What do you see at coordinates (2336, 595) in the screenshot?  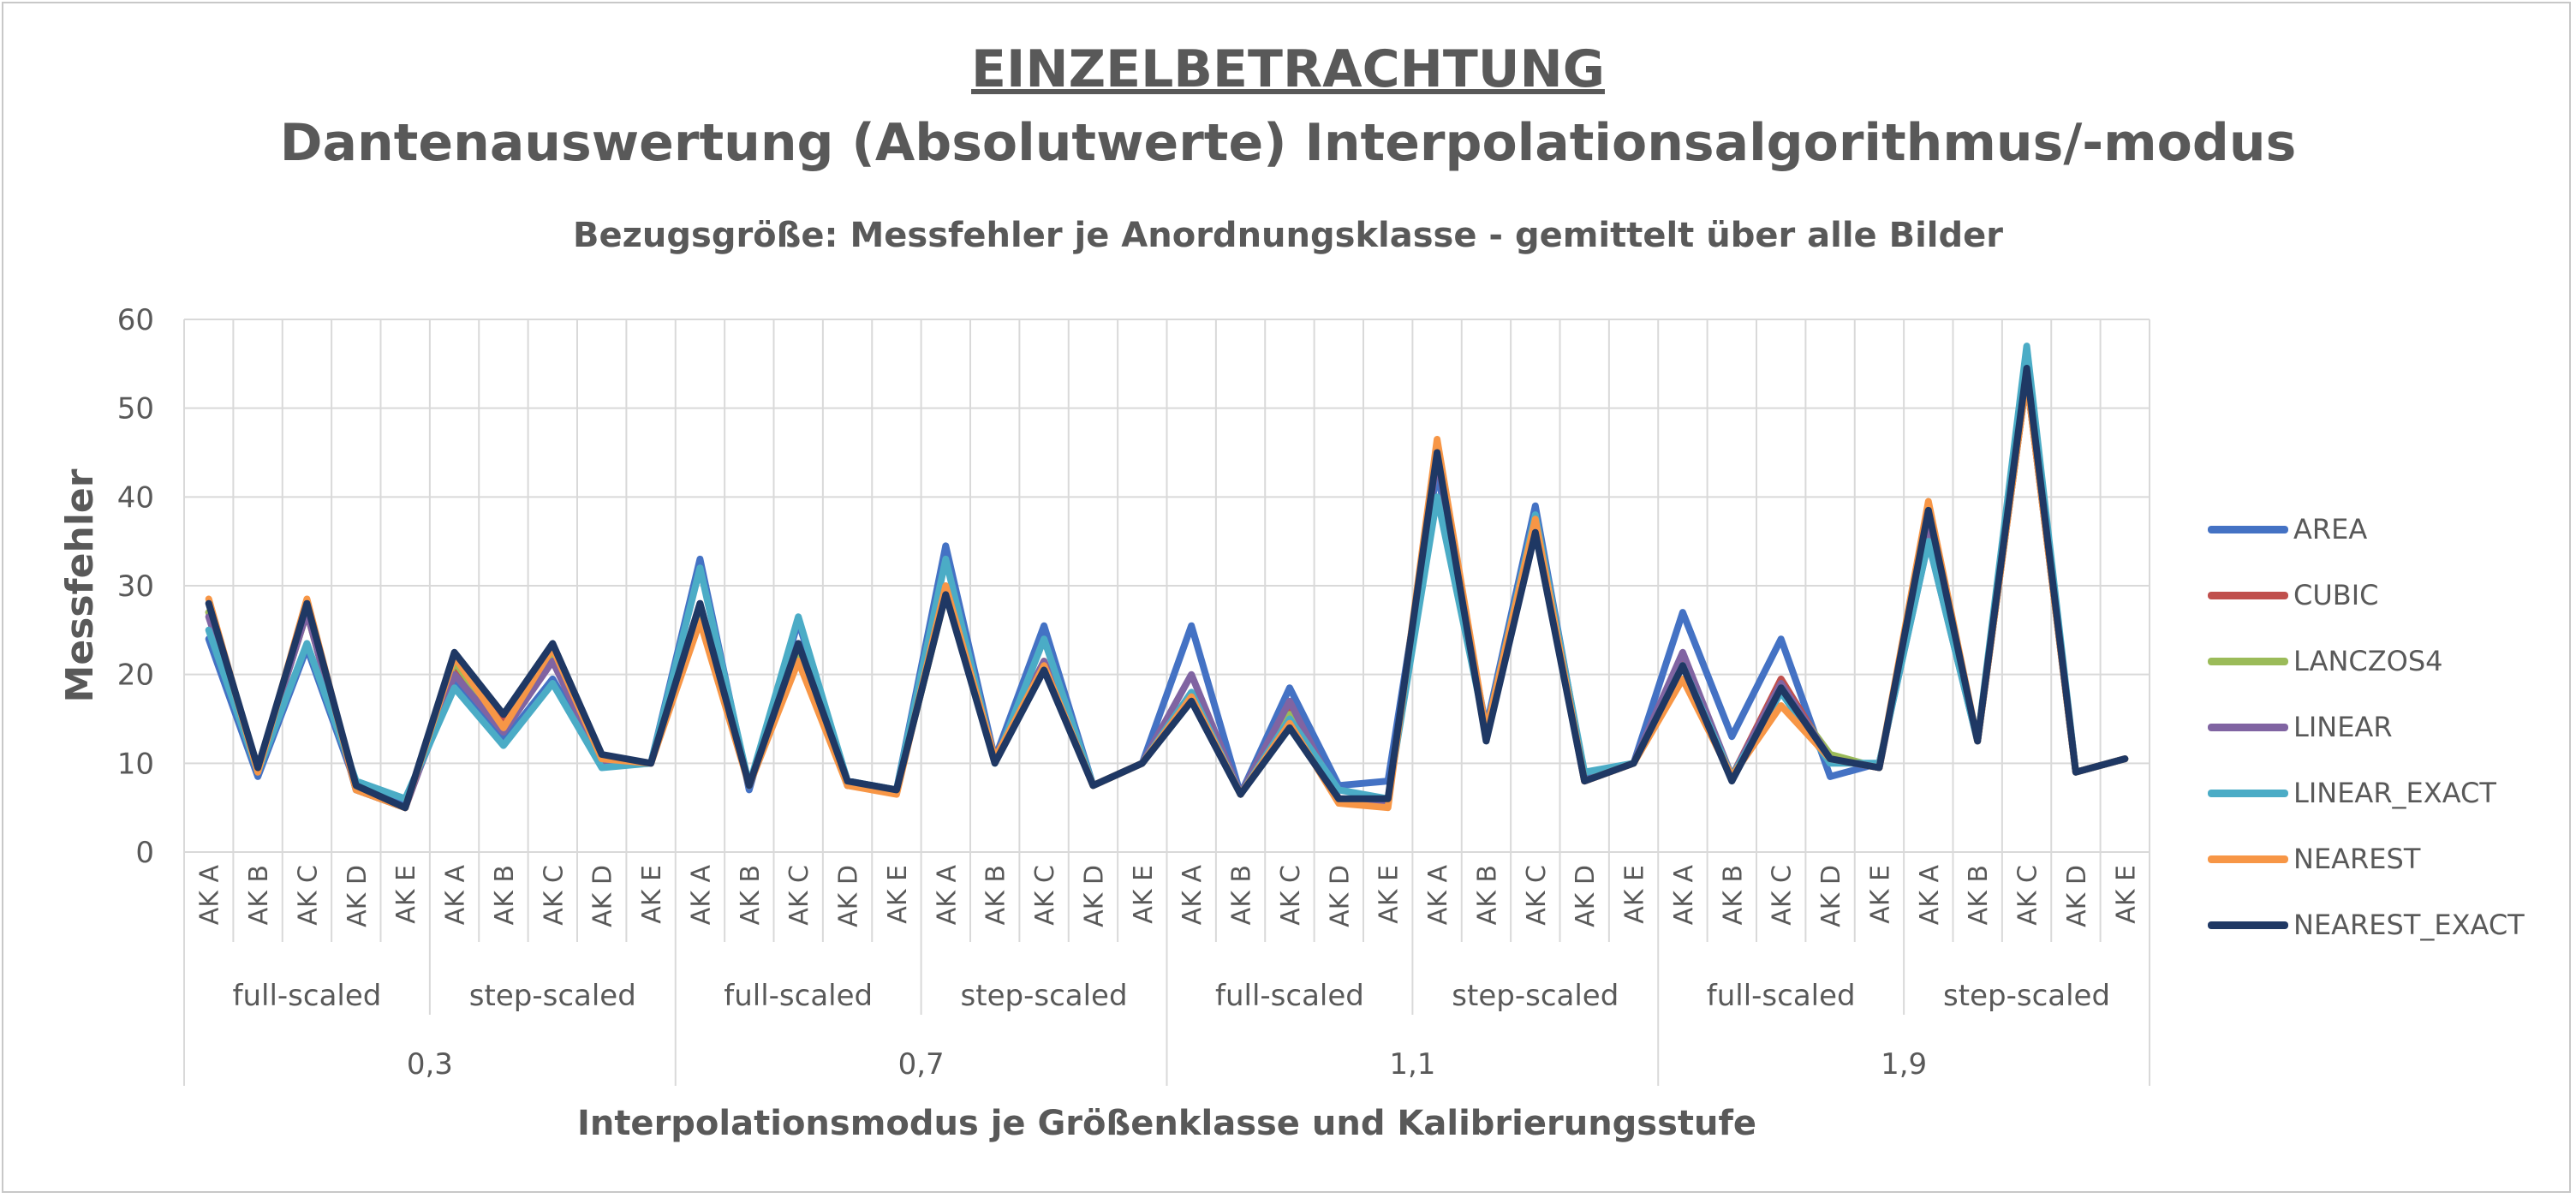 I see `legend-label: CUBIC` at bounding box center [2336, 595].